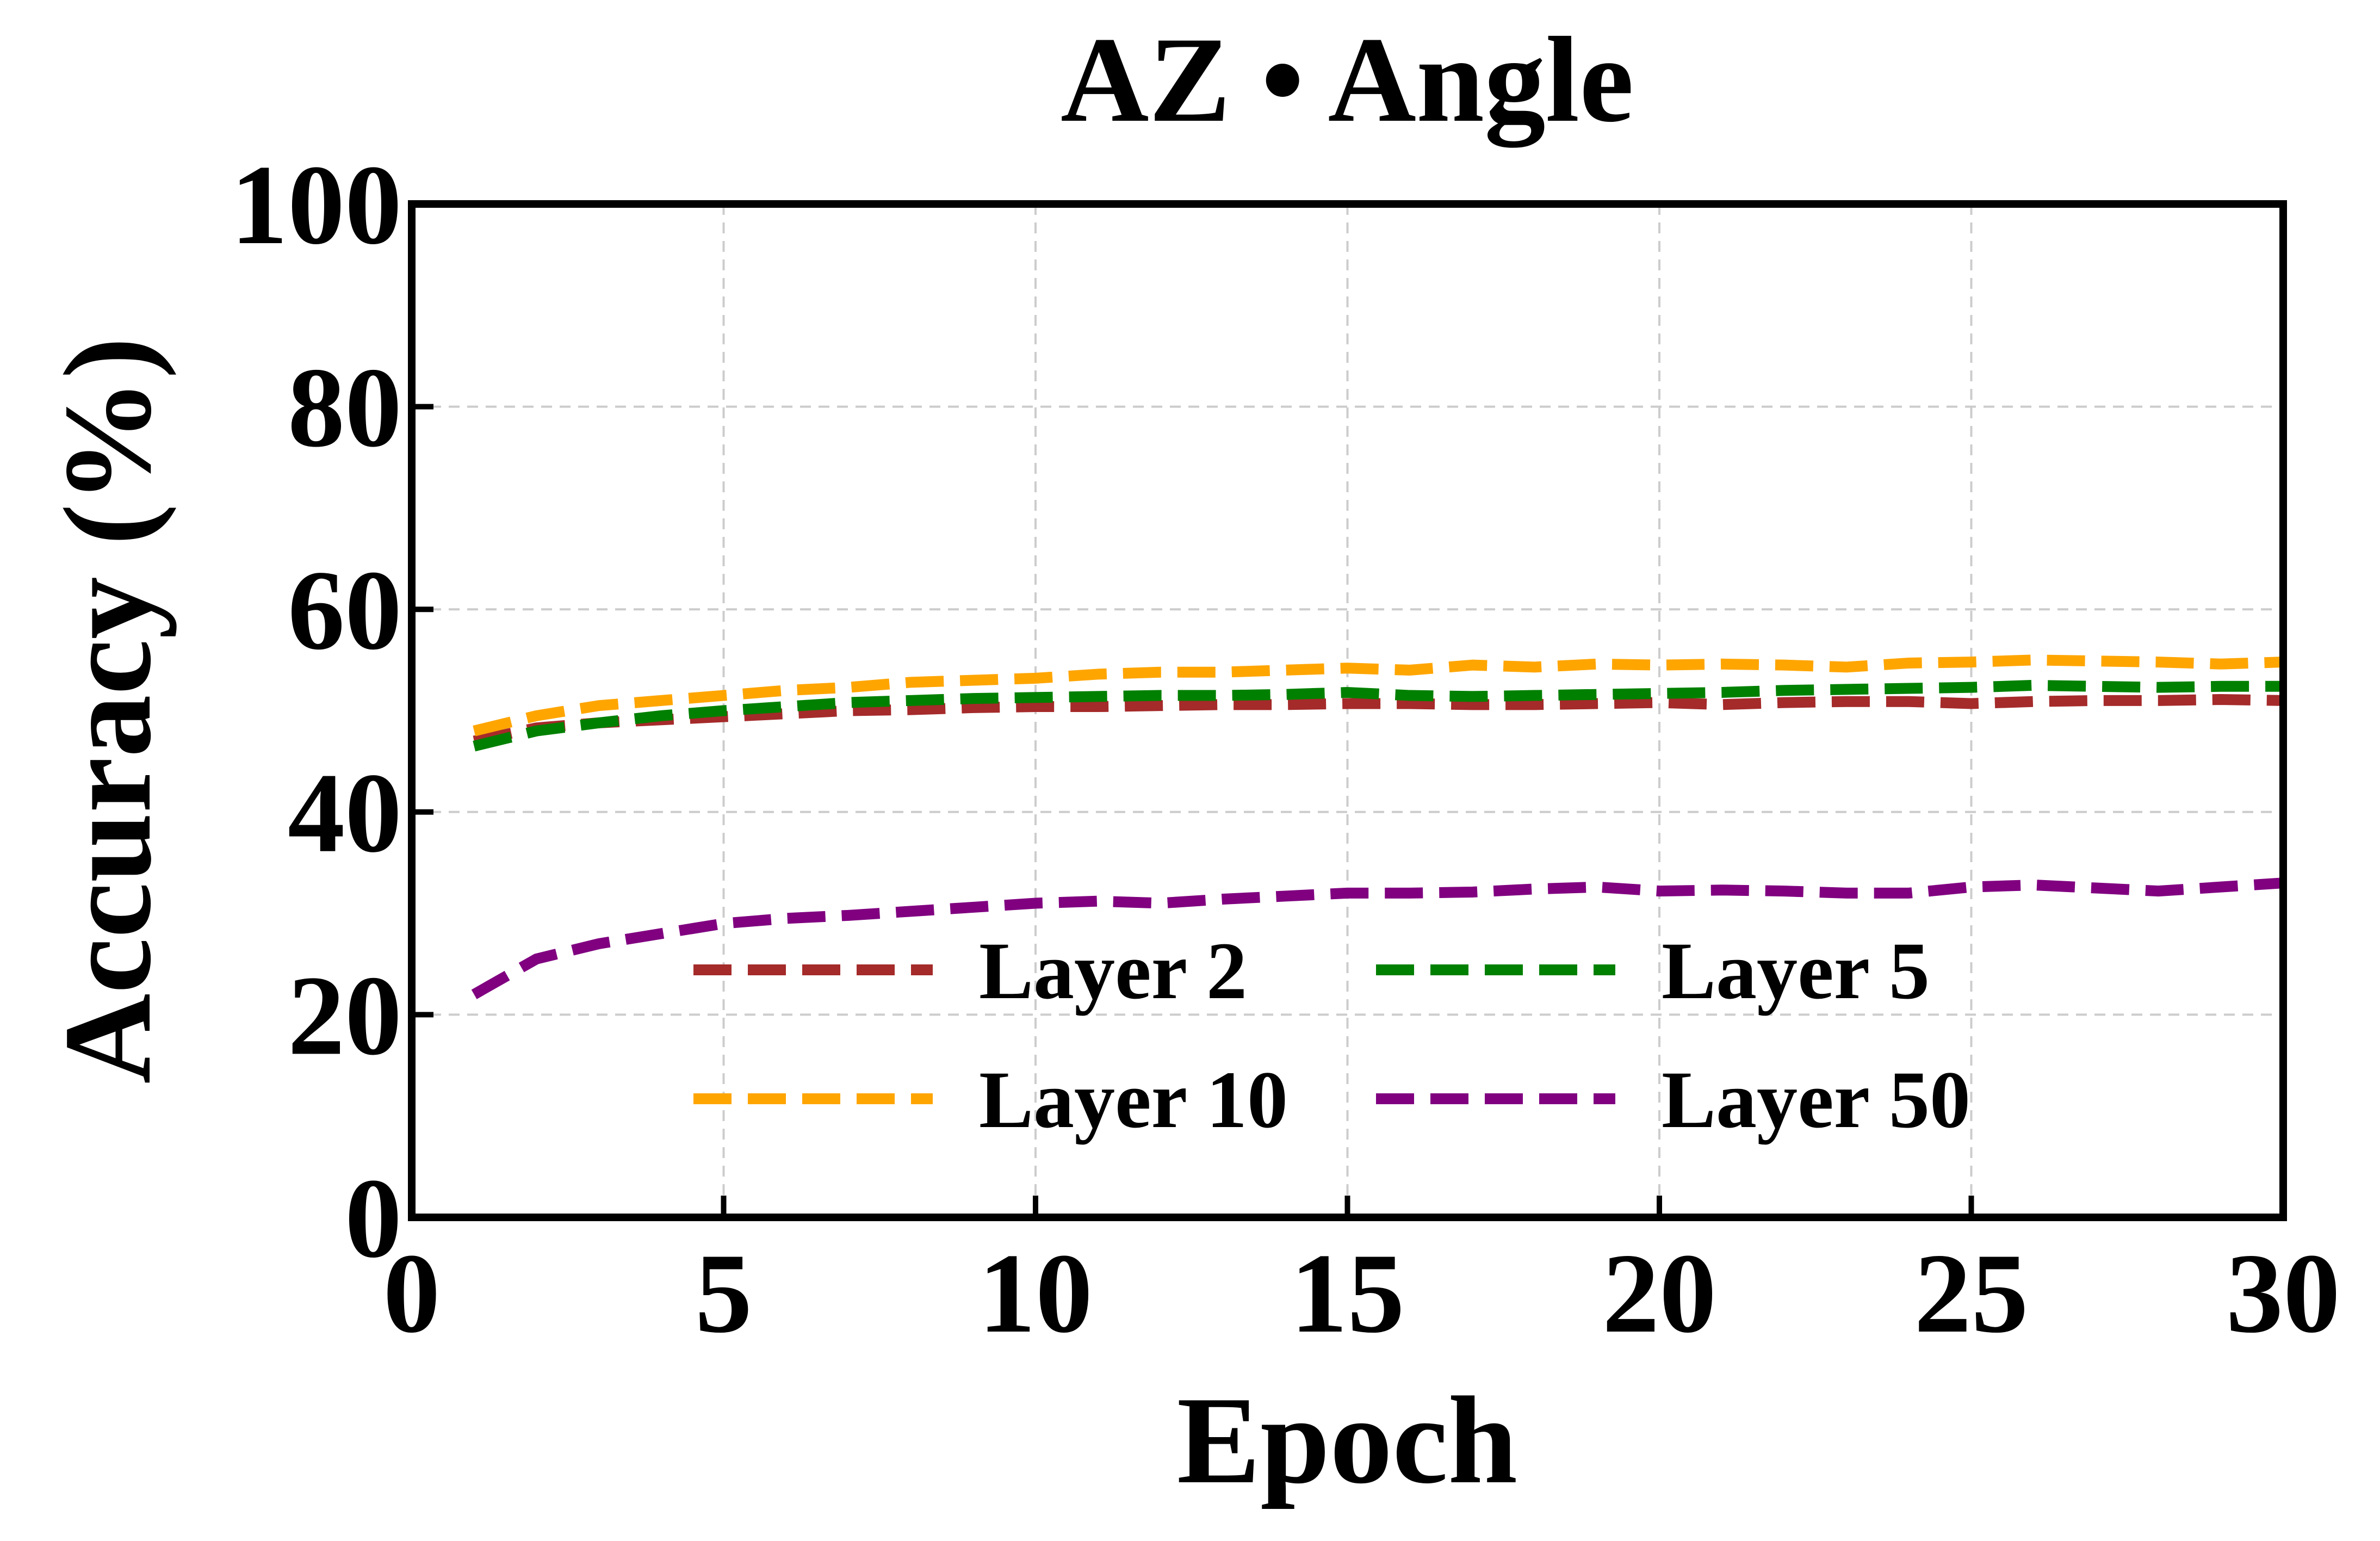 Image resolution: width=2380 pixels, height=1541 pixels. What do you see at coordinates (1816, 1100) in the screenshot?
I see `legend-label-layer-50: Layer 50` at bounding box center [1816, 1100].